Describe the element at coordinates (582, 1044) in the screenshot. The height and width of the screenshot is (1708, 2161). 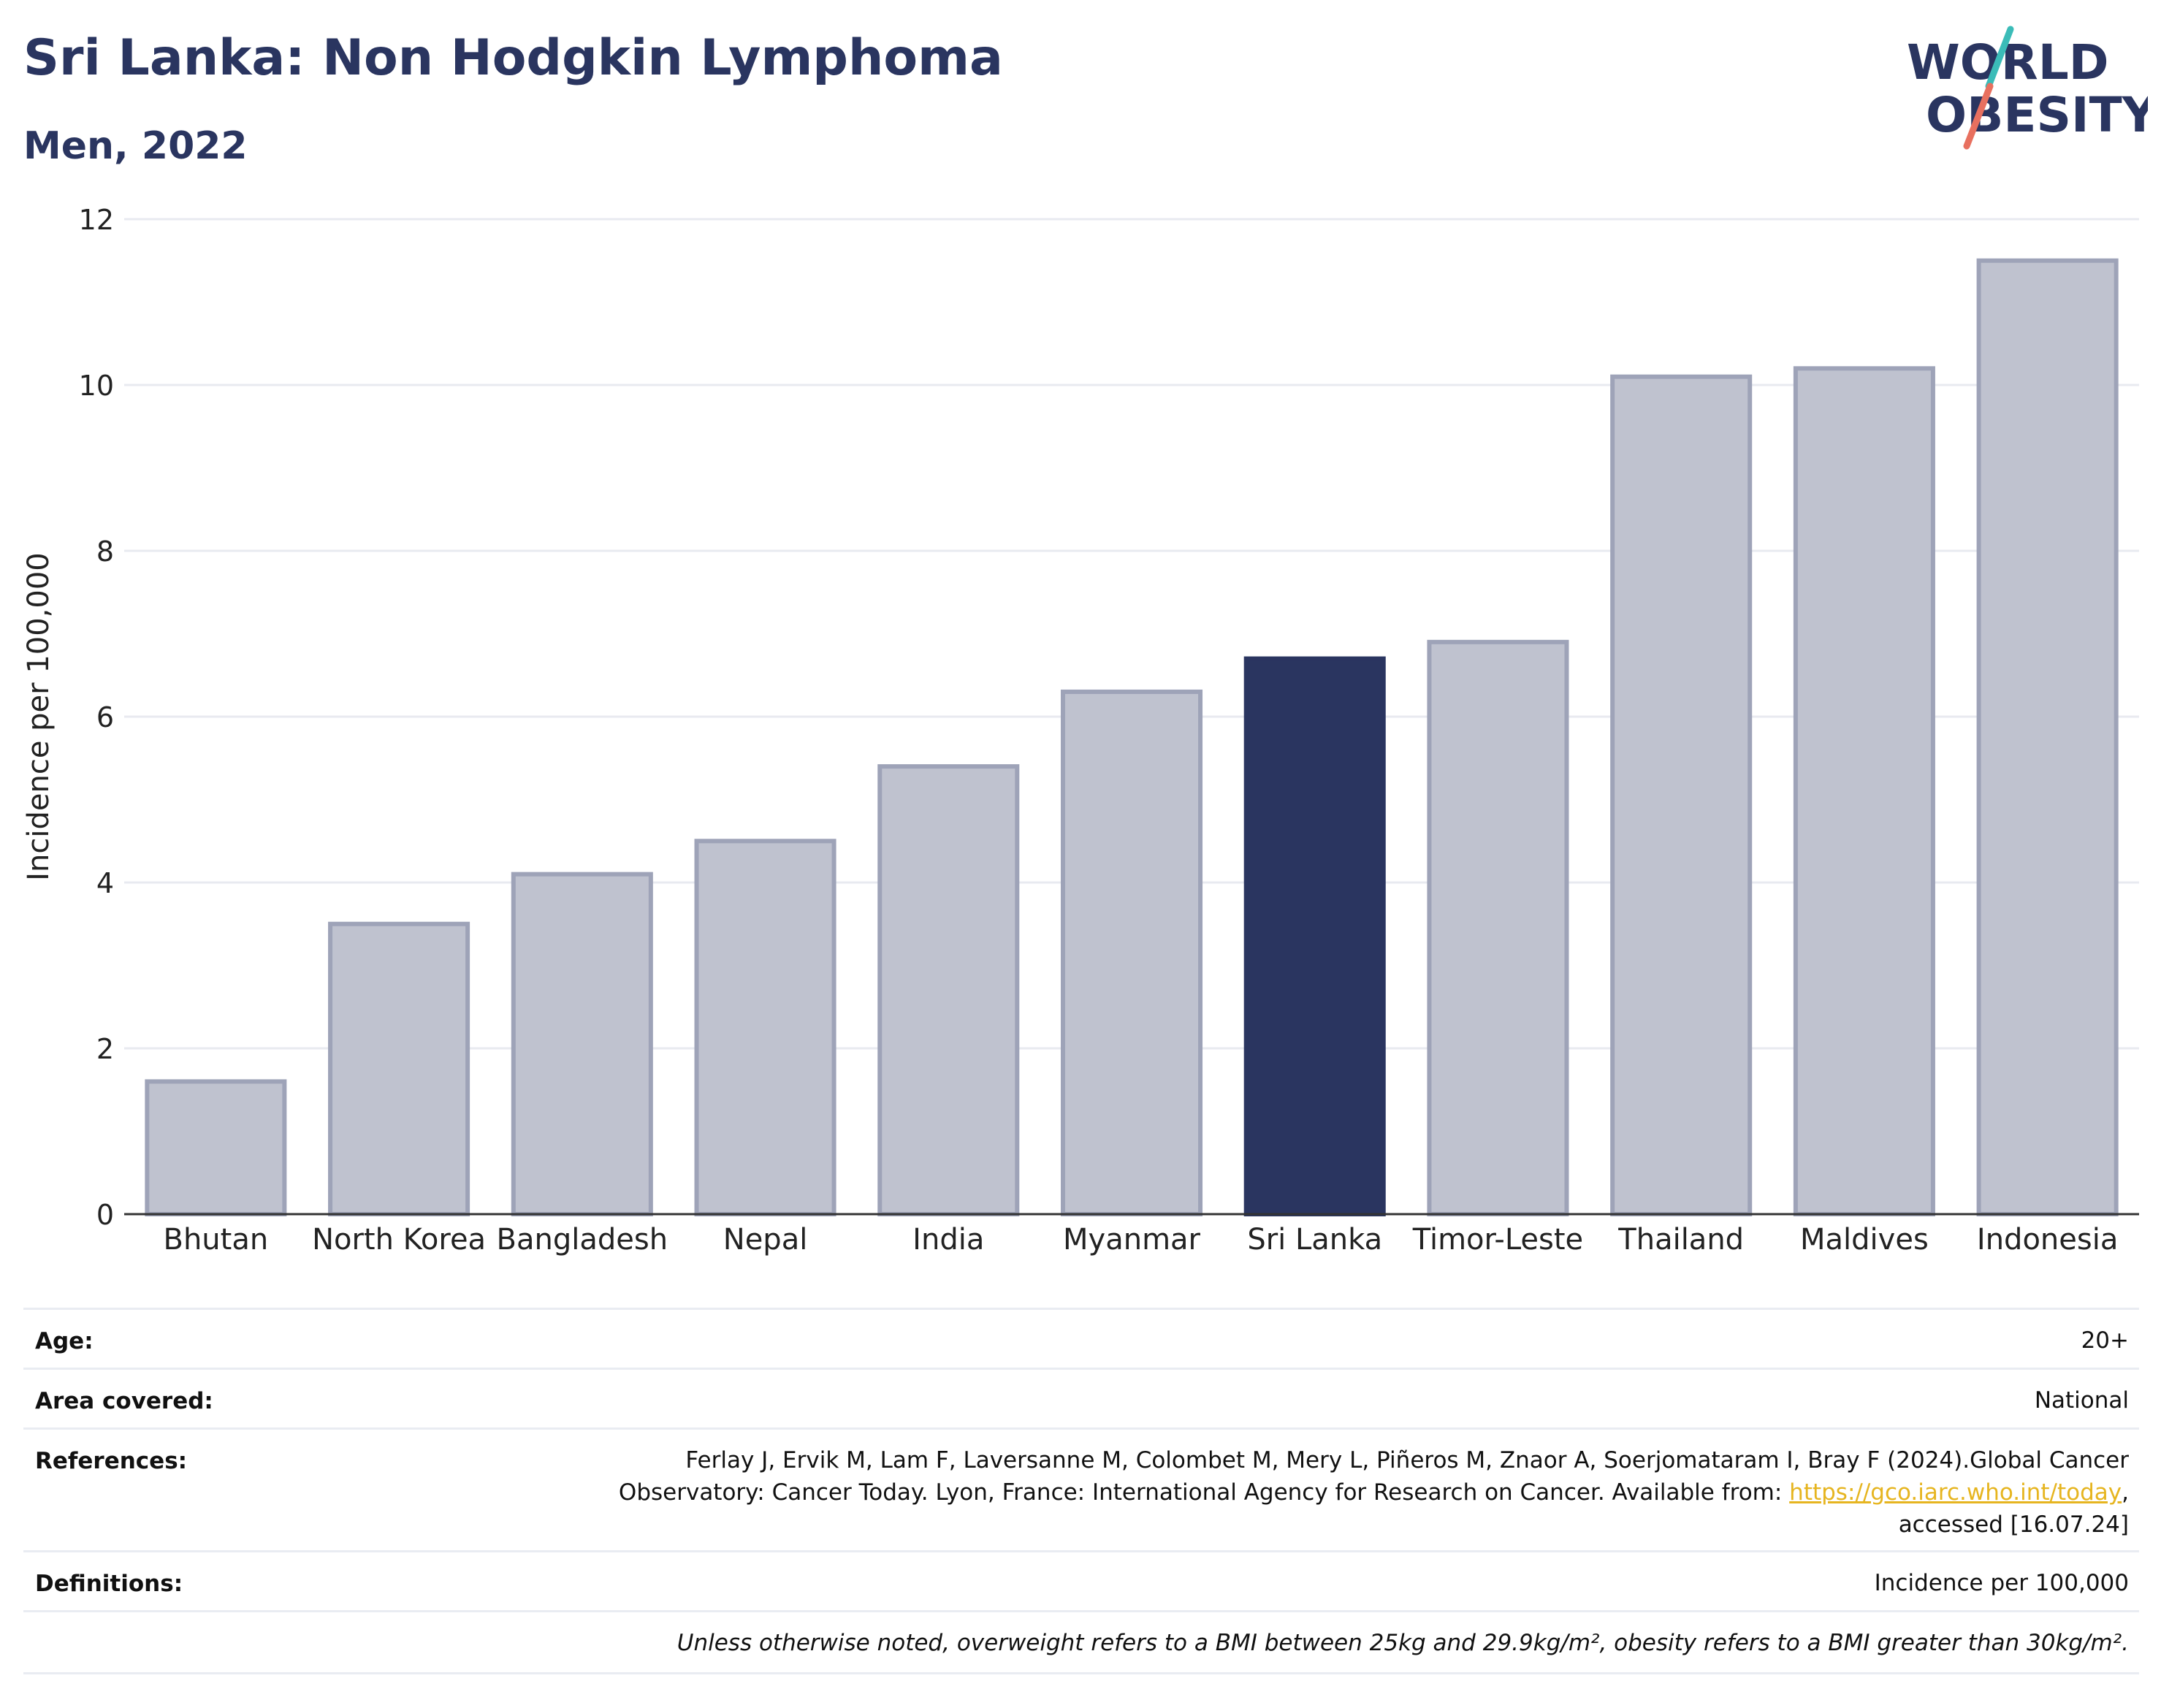
I see `bar-bangladesh` at that location.